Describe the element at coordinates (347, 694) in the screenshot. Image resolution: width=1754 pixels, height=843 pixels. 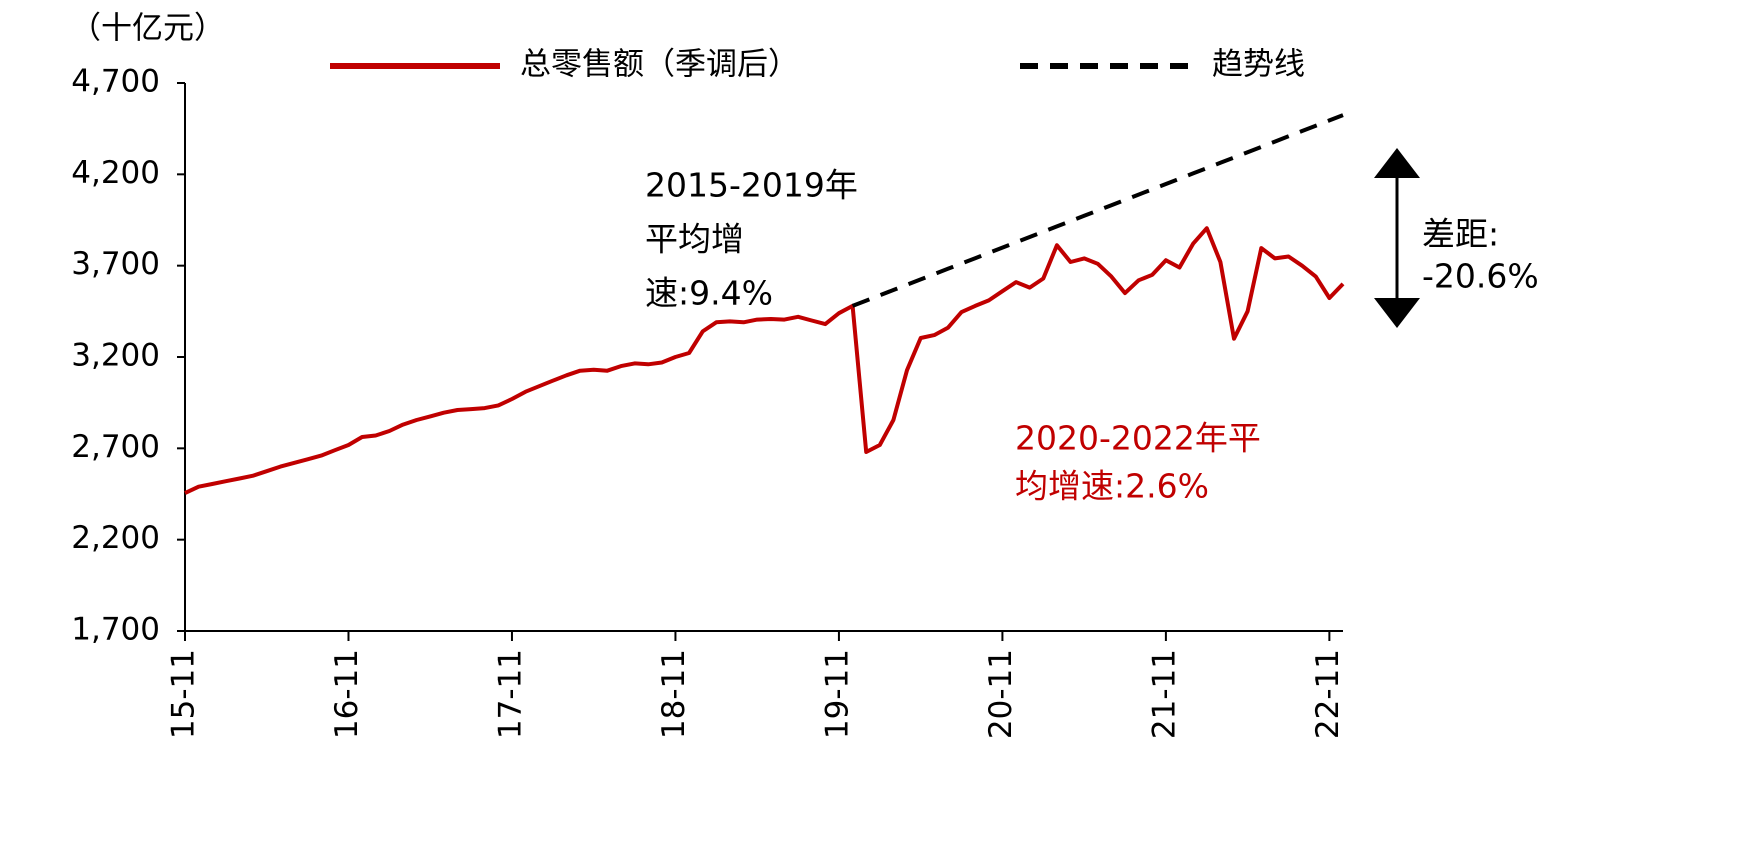
I see `x-tick-label: 16-11` at that location.